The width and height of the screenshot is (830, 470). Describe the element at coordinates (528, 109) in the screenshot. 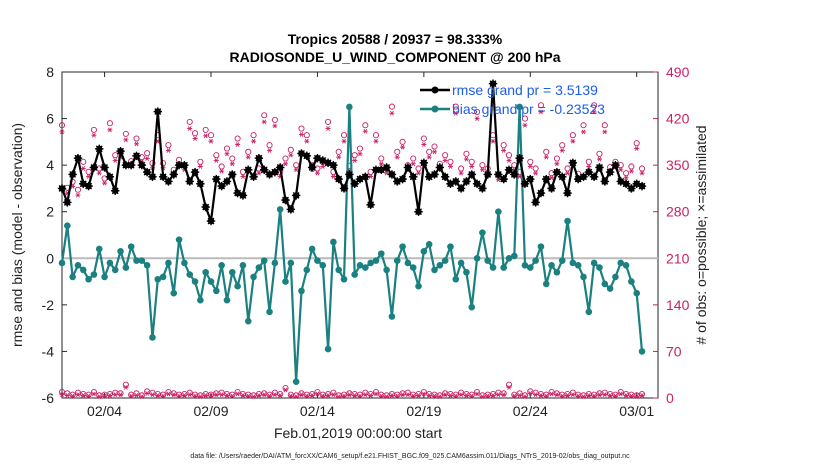

I see `legend-bias-label: bias grand pr = -0.23523` at that location.